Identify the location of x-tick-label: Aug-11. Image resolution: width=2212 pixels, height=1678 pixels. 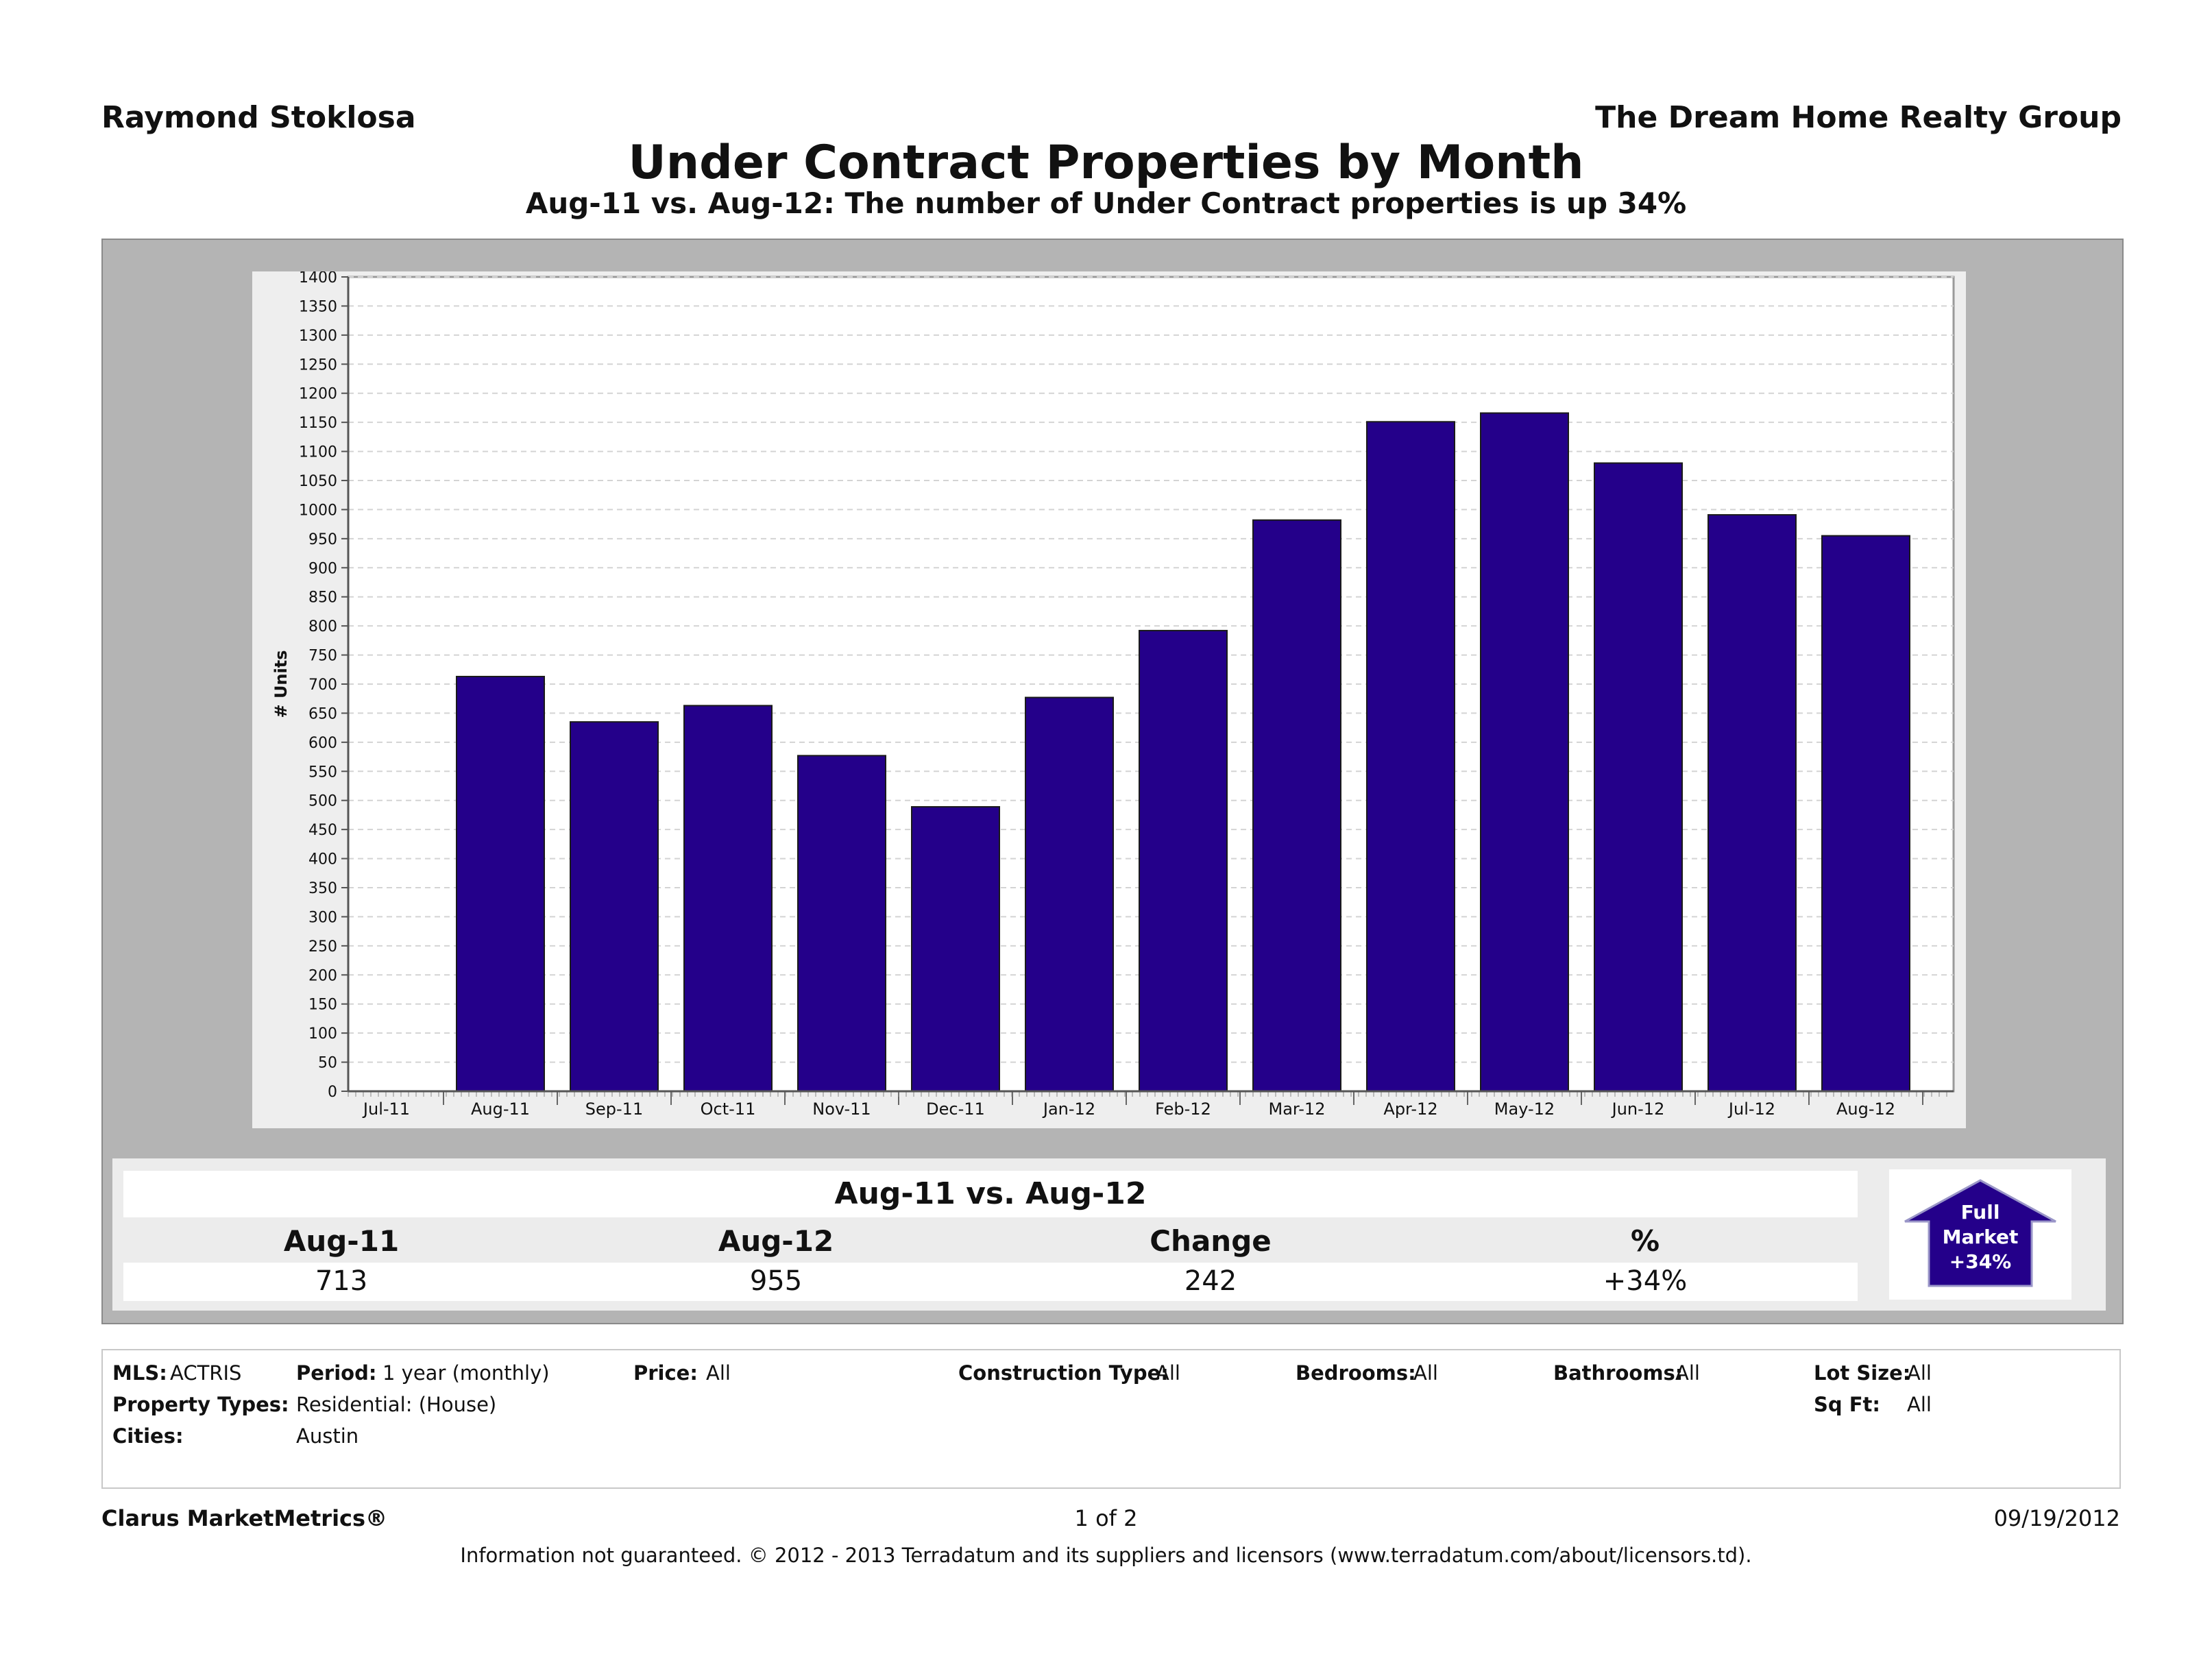
(501, 1109).